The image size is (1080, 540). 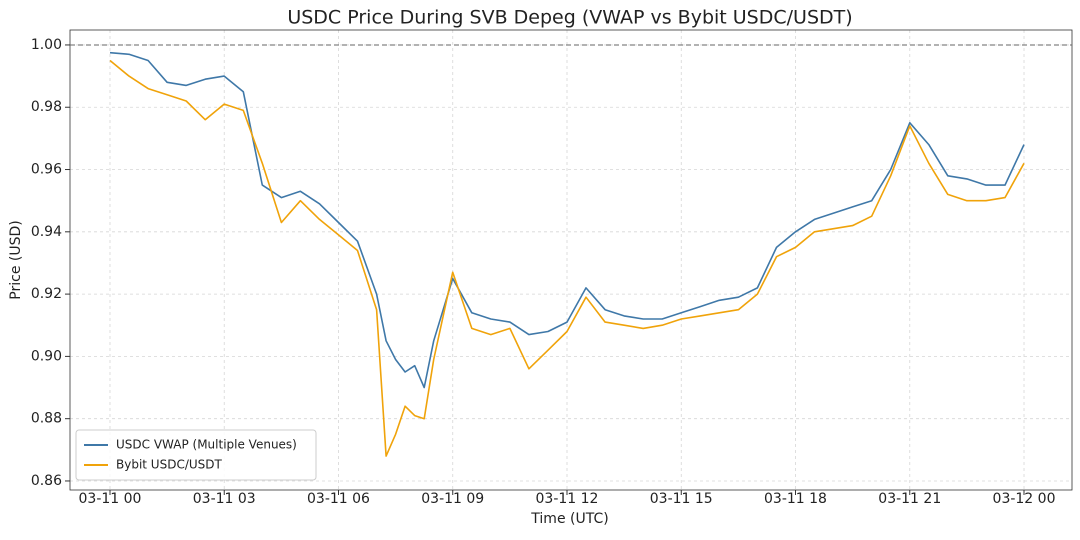 What do you see at coordinates (681, 499) in the screenshot?
I see `x-tick-label: 03-11 15` at bounding box center [681, 499].